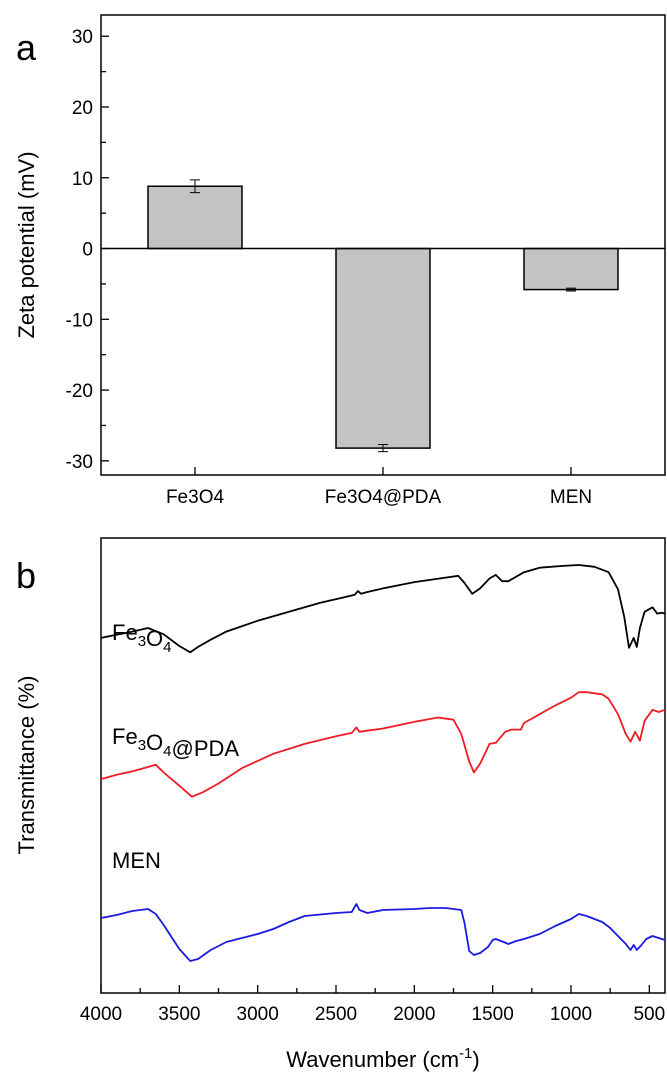  What do you see at coordinates (26, 575) in the screenshot?
I see `panel-label-b: b` at bounding box center [26, 575].